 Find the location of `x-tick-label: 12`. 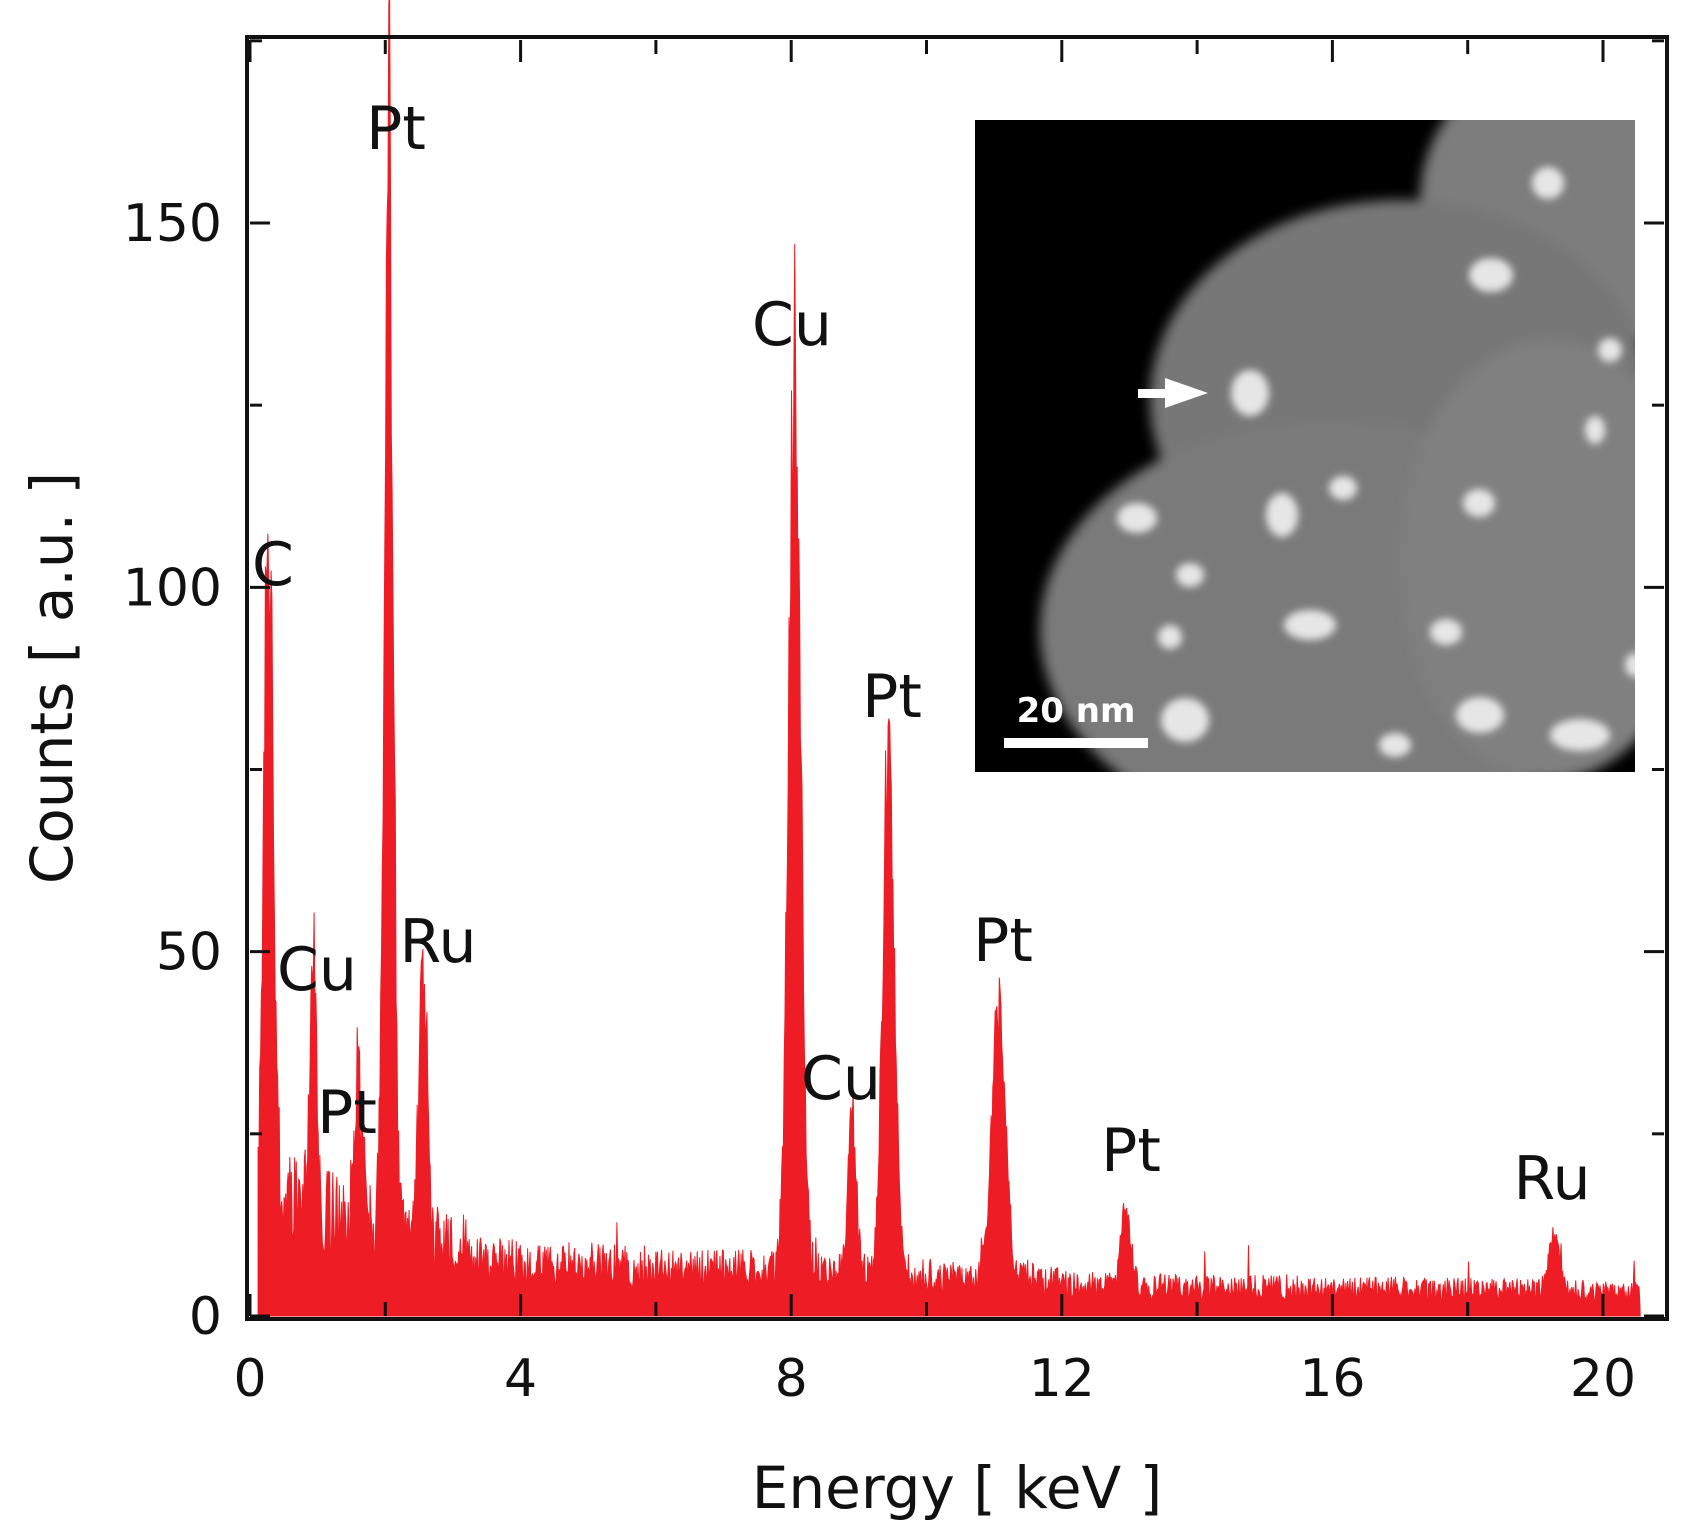

x-tick-label: 12 is located at coordinates (1062, 1379).